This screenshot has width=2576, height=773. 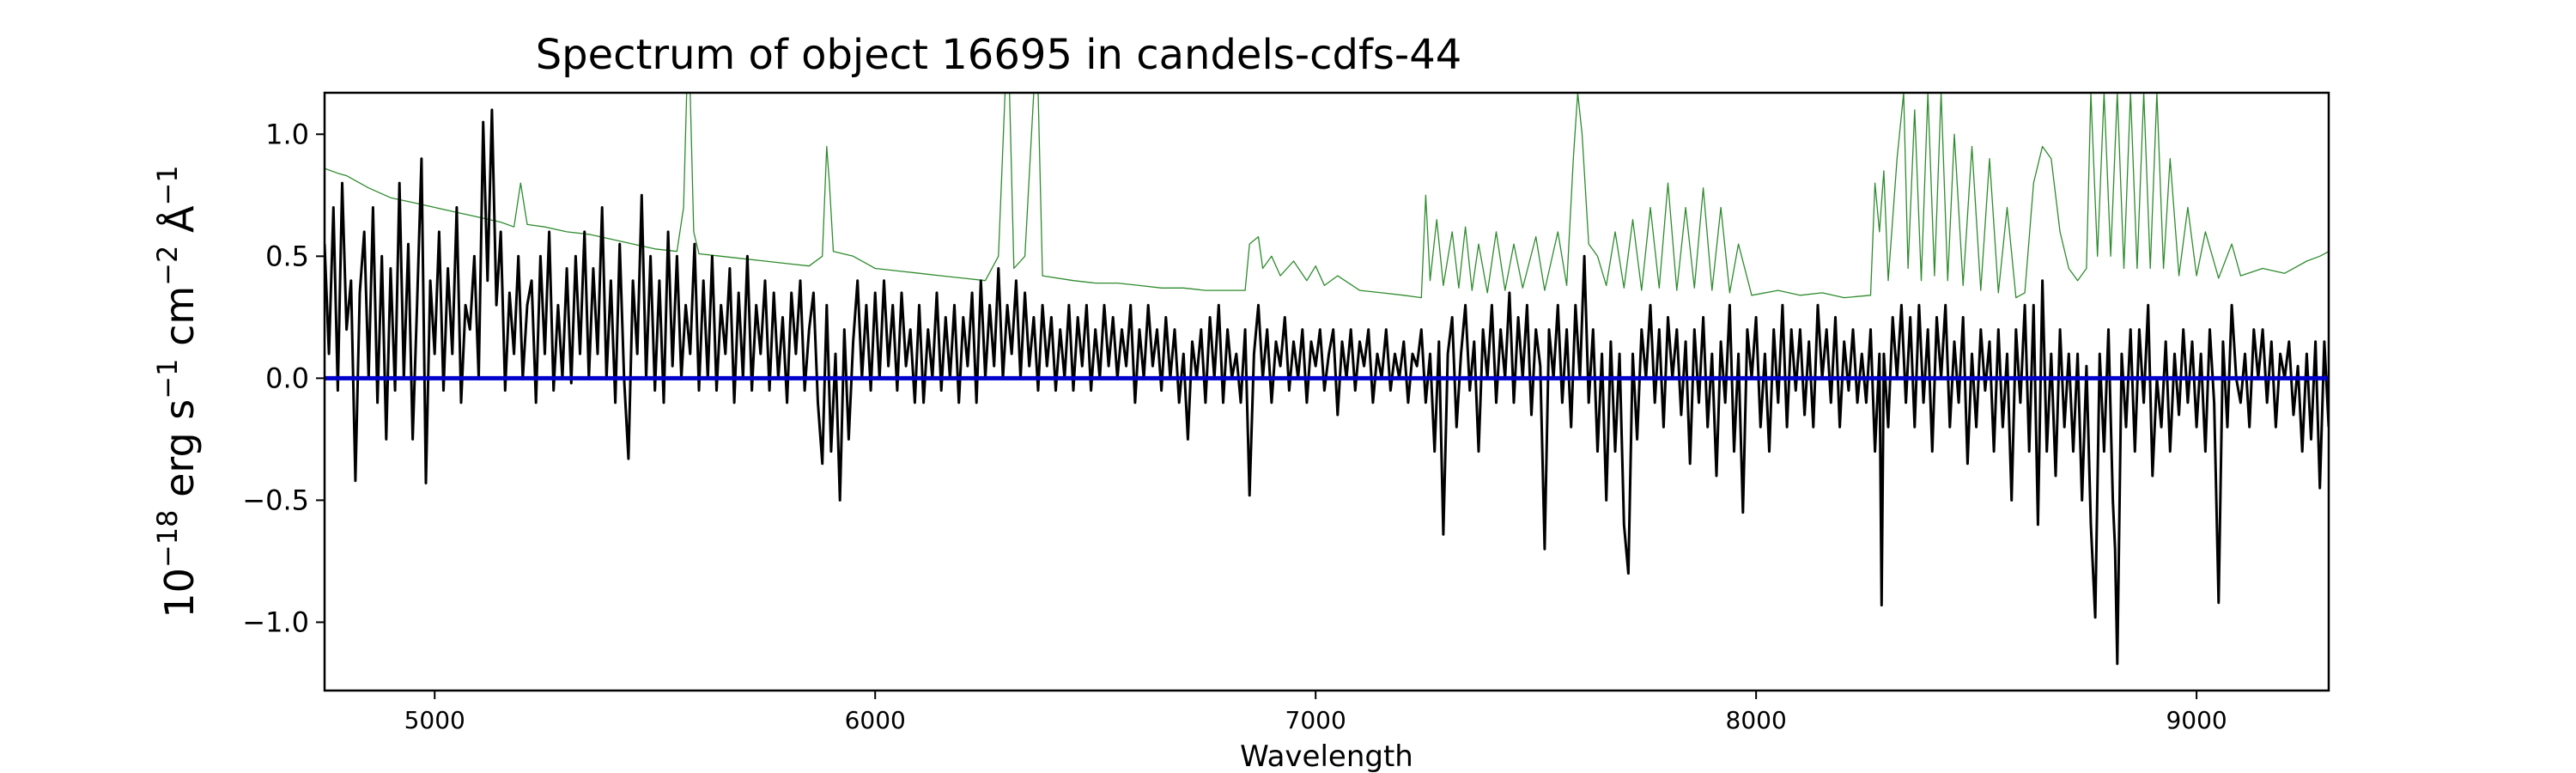 I want to click on x-axis-label: Wavelength, so click(x=1327, y=756).